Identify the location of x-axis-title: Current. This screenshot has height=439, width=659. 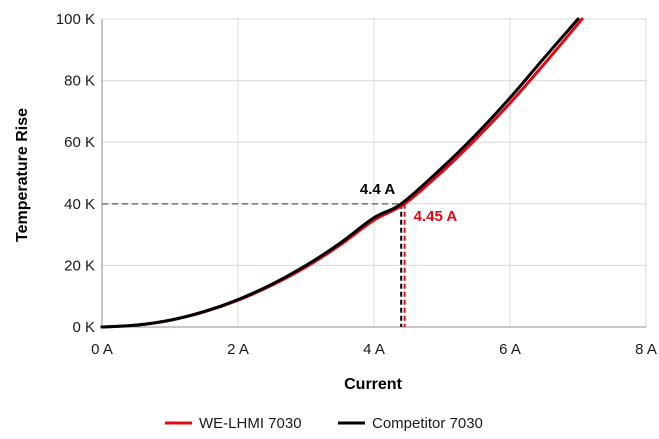
(373, 384).